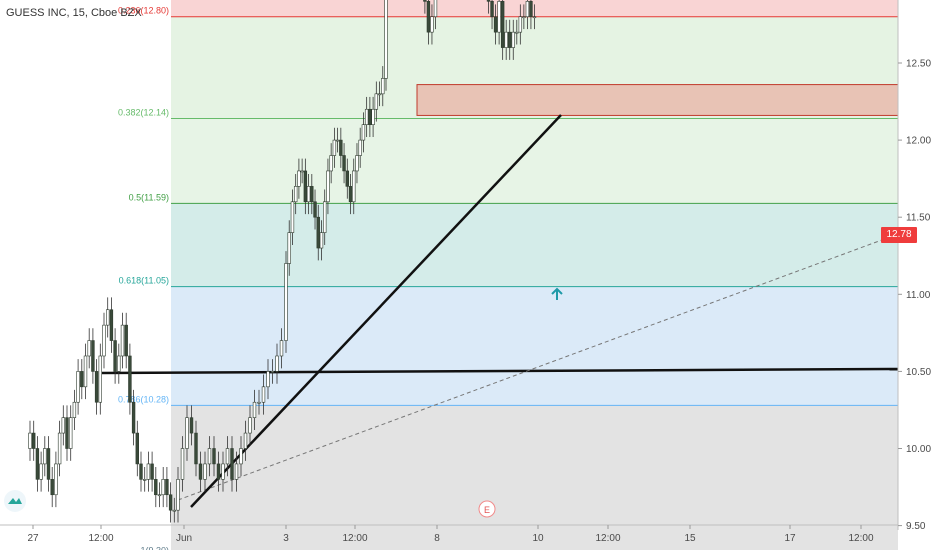  What do you see at coordinates (144, 281) in the screenshot?
I see `fib-label-4: 0.618(11.05)` at bounding box center [144, 281].